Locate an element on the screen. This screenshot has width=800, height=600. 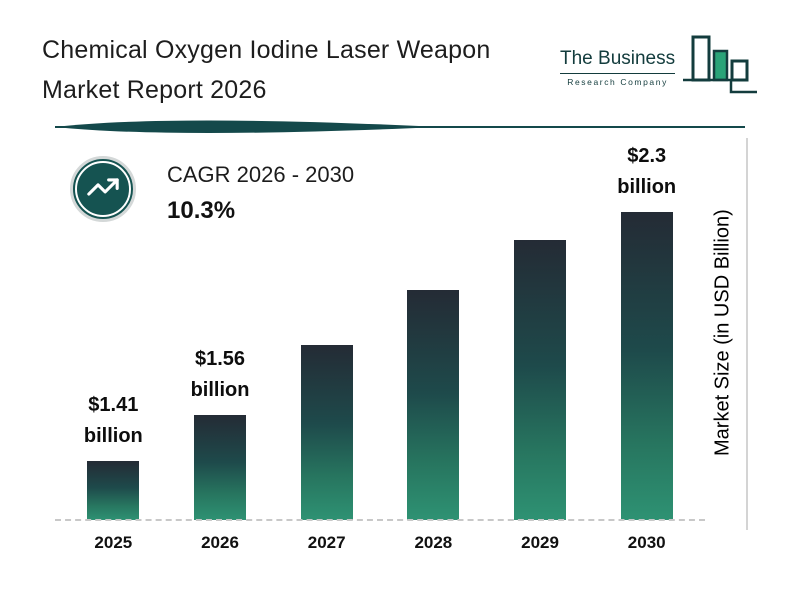
x-axis-label-2029: 2029 is located at coordinates (540, 542).